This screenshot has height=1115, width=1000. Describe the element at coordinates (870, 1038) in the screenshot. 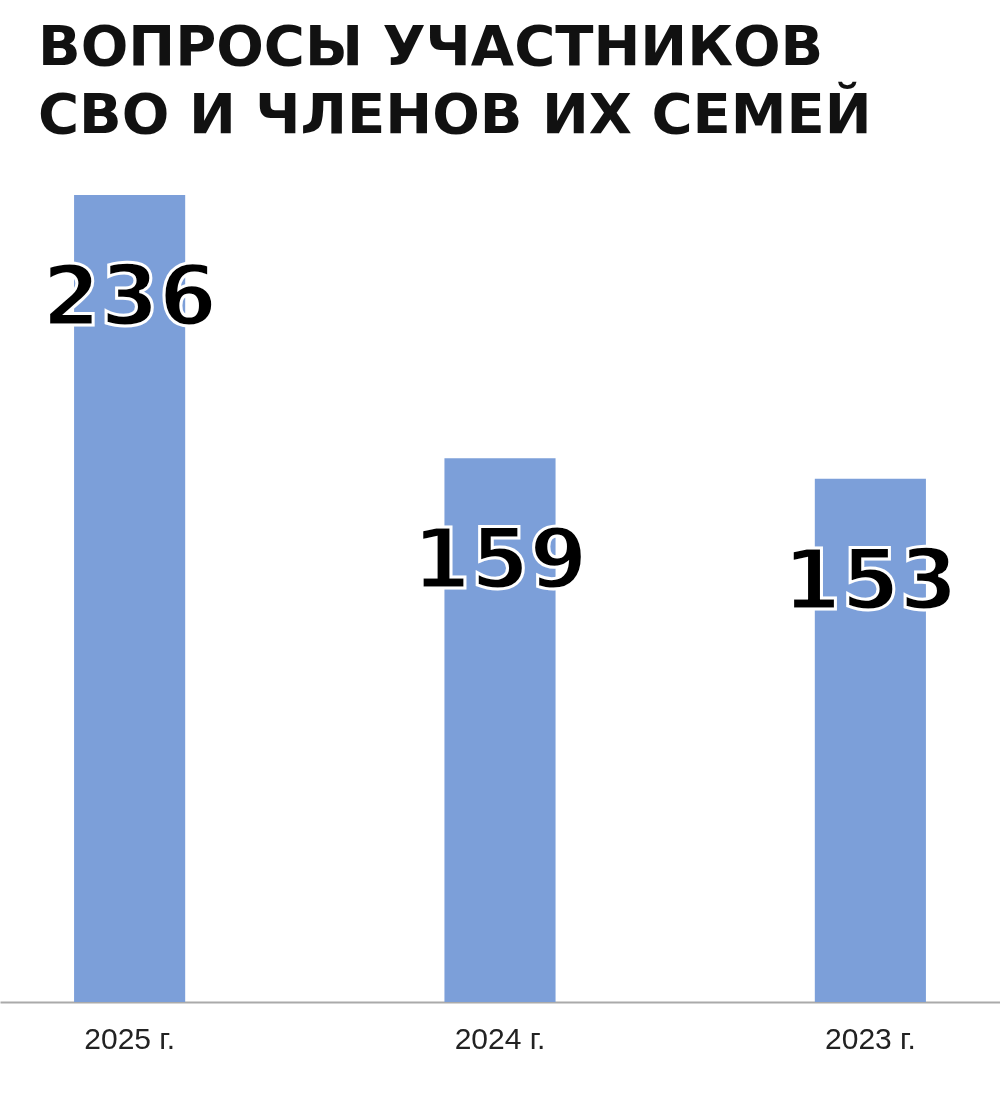

I see `x-tick-label: 2023 г.` at that location.